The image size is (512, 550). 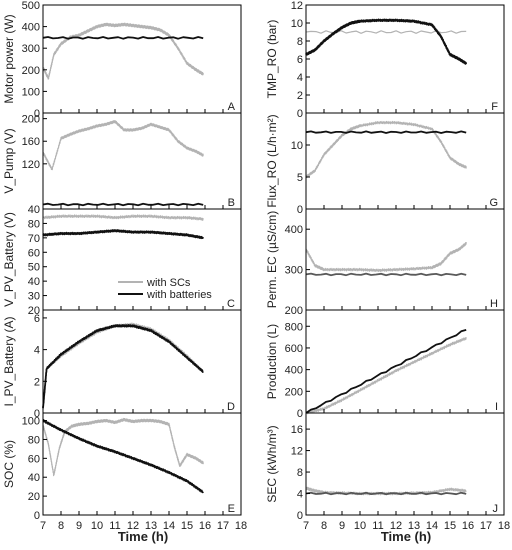 I want to click on y-tick-label: 500, so click(x=31, y=6).